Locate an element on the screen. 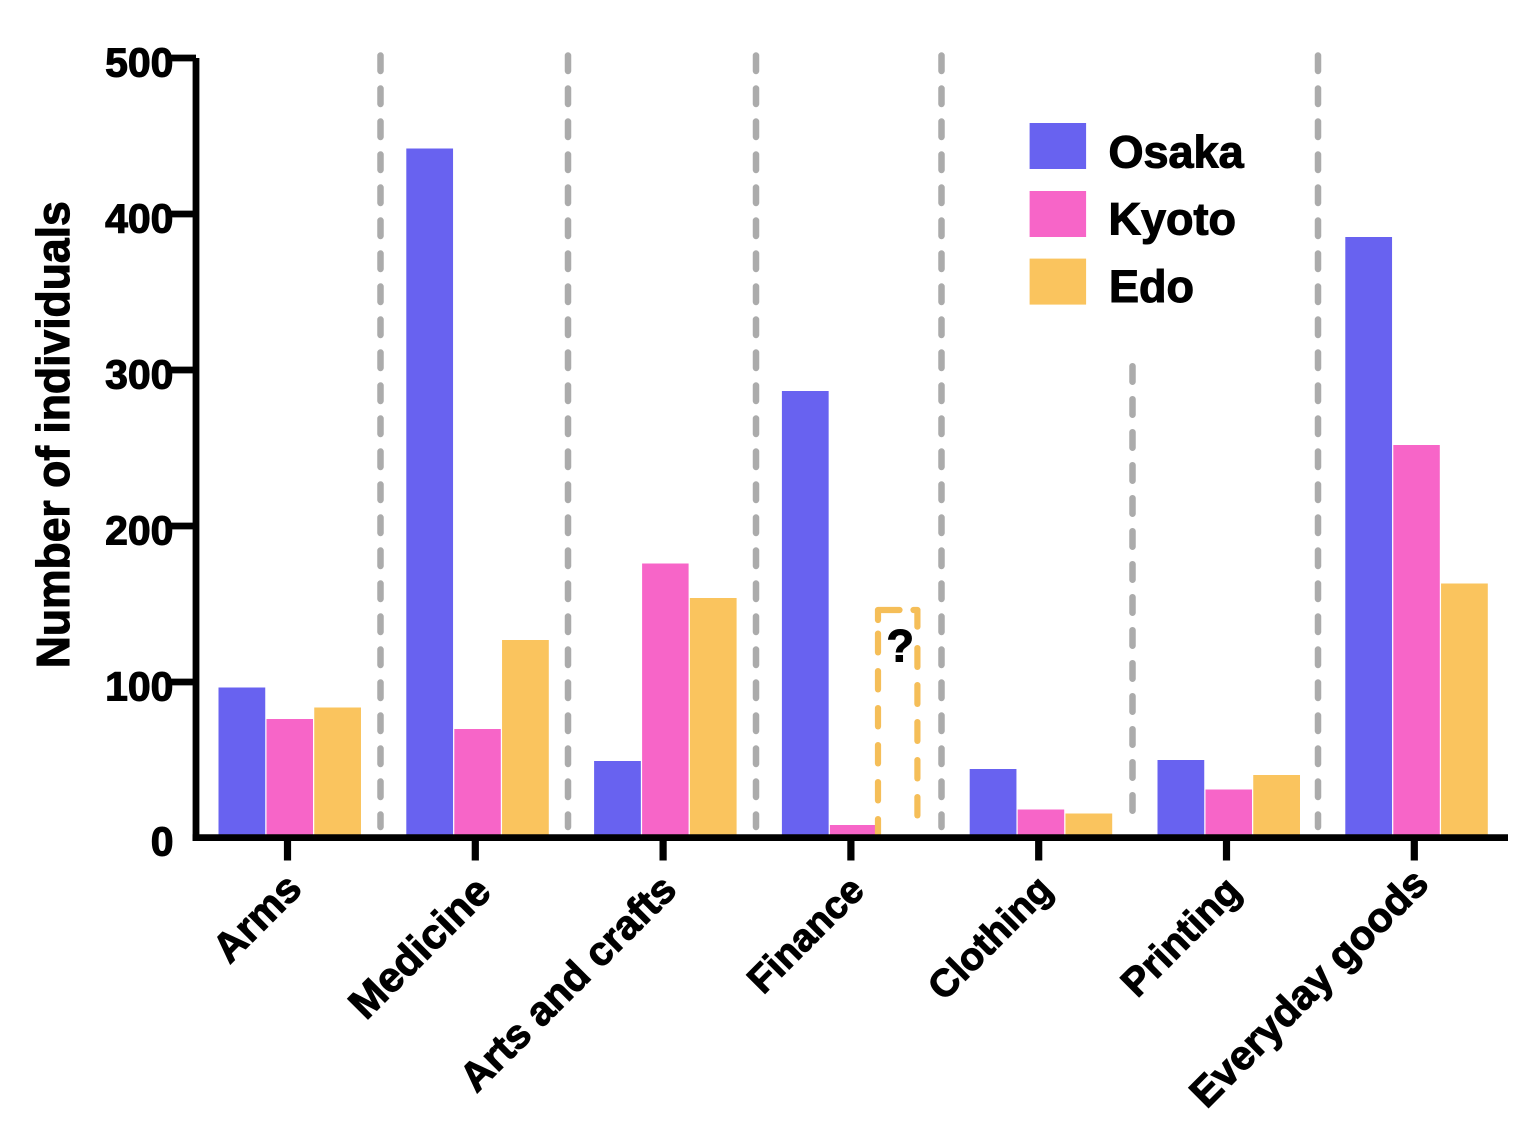  svg-text: 500 is located at coordinates (139, 63).